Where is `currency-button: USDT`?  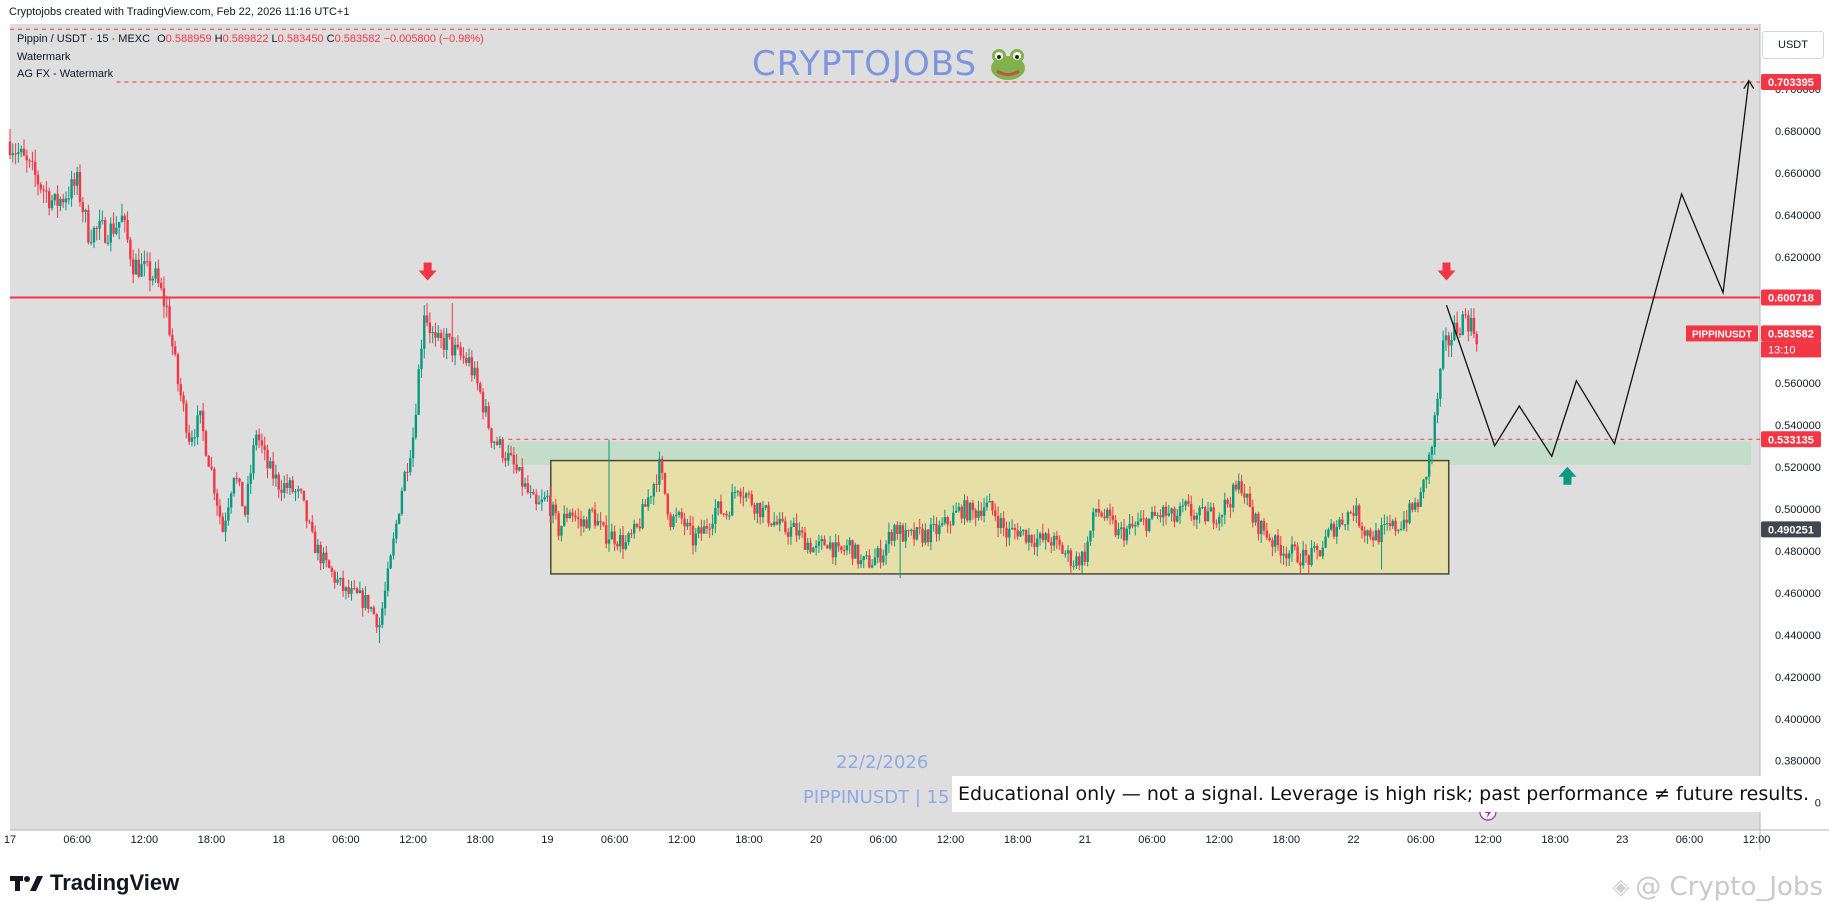
currency-button: USDT is located at coordinates (1793, 45).